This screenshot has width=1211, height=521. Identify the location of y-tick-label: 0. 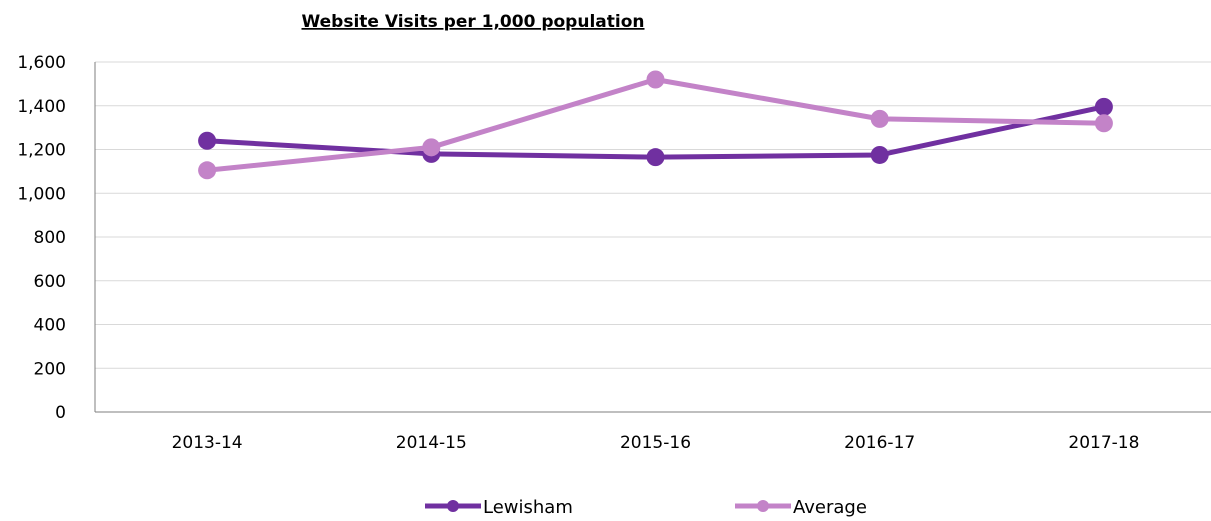
(60, 413).